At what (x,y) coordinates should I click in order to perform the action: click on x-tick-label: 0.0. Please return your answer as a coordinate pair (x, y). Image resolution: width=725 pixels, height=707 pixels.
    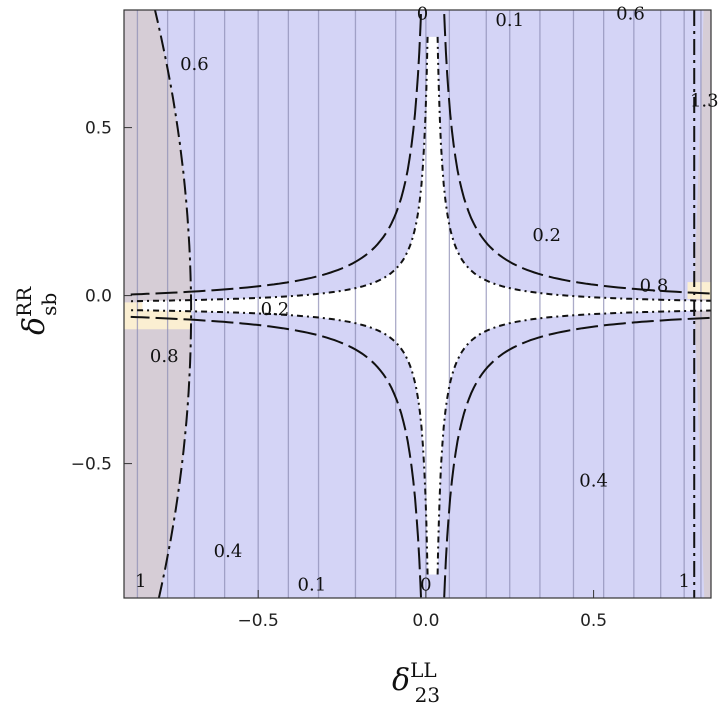
    Looking at the image, I should click on (425, 621).